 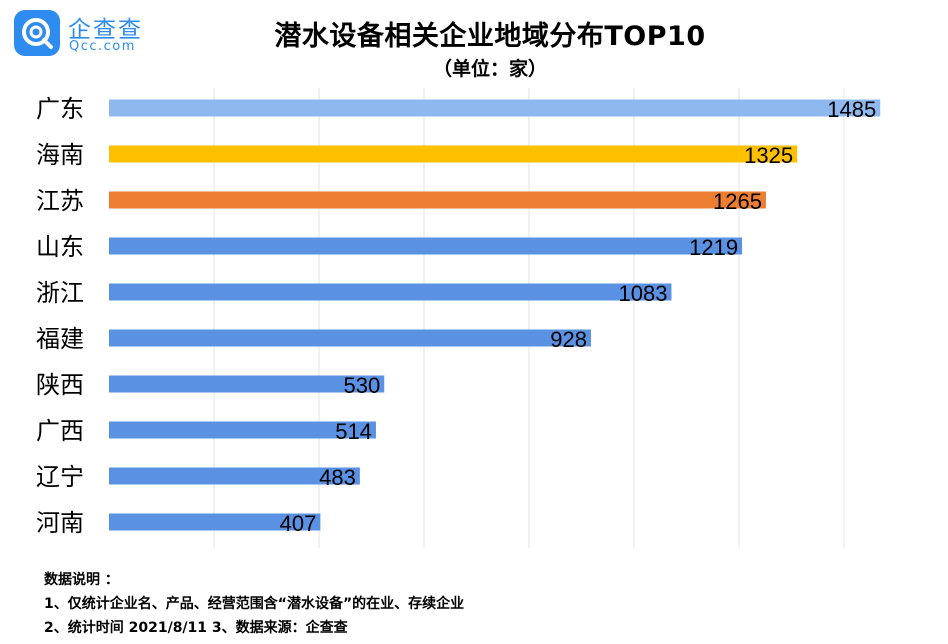 What do you see at coordinates (37, 33) in the screenshot?
I see `qcc-logo-icon` at bounding box center [37, 33].